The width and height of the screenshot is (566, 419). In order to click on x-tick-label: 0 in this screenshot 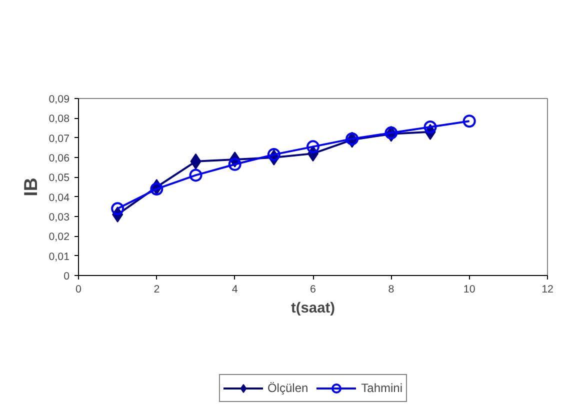, I will do `click(79, 290)`.